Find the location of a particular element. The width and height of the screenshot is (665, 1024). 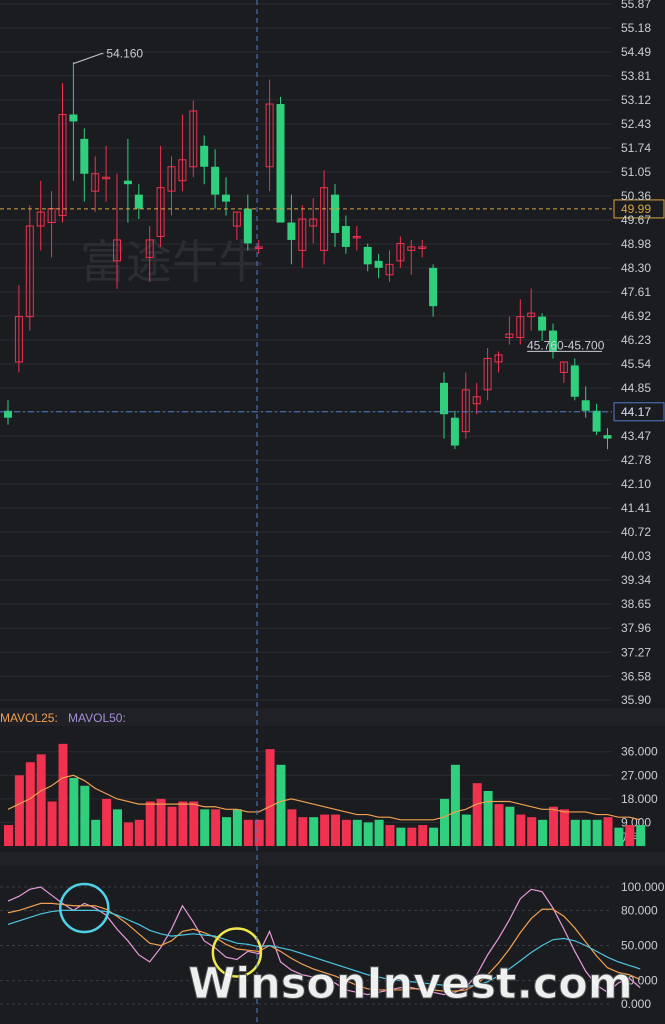

price-tick-label: 47.61 is located at coordinates (636, 292).